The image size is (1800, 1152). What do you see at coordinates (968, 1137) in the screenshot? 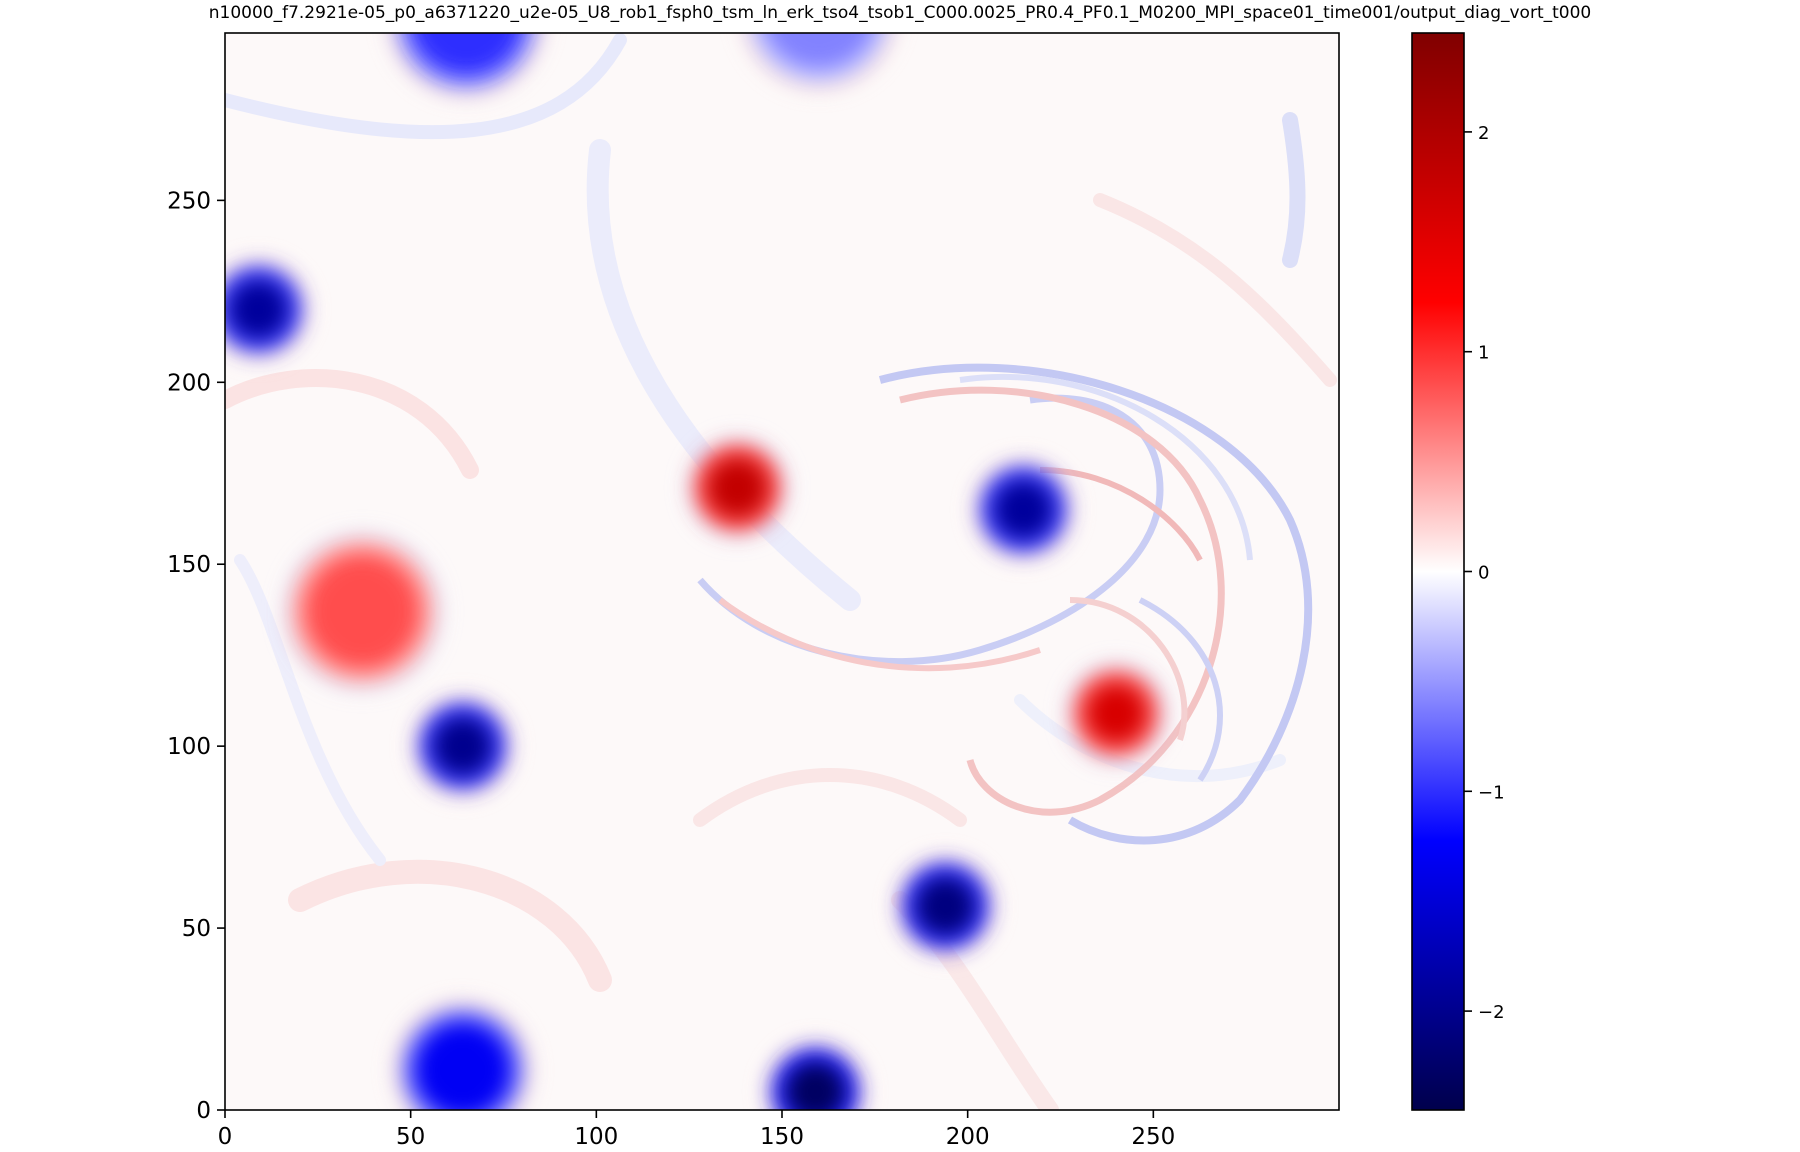
I see `x-tick-label: 200` at bounding box center [968, 1137].